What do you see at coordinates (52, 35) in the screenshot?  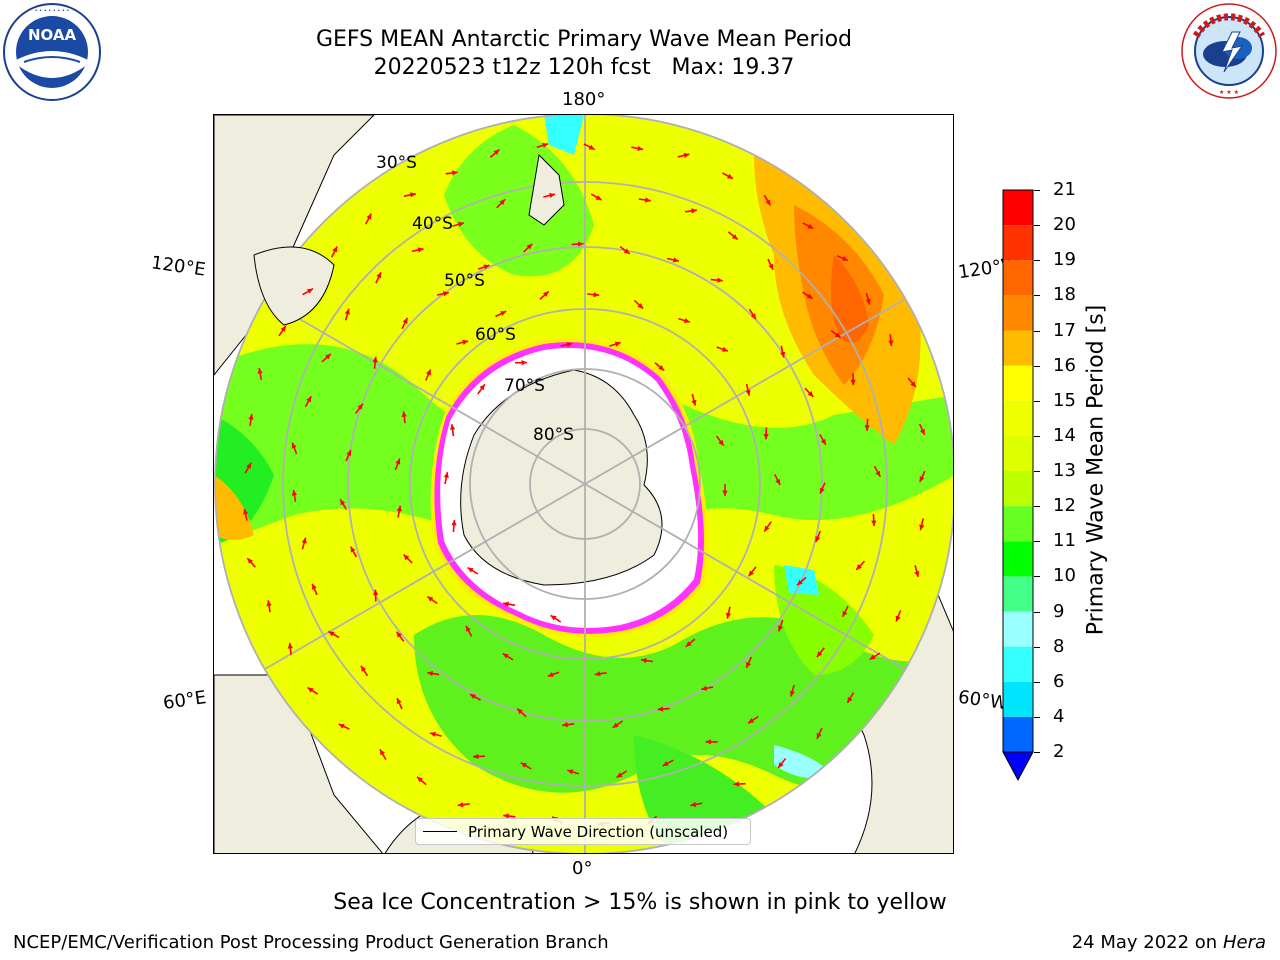 I see `noaa-logo-text: NOAA` at bounding box center [52, 35].